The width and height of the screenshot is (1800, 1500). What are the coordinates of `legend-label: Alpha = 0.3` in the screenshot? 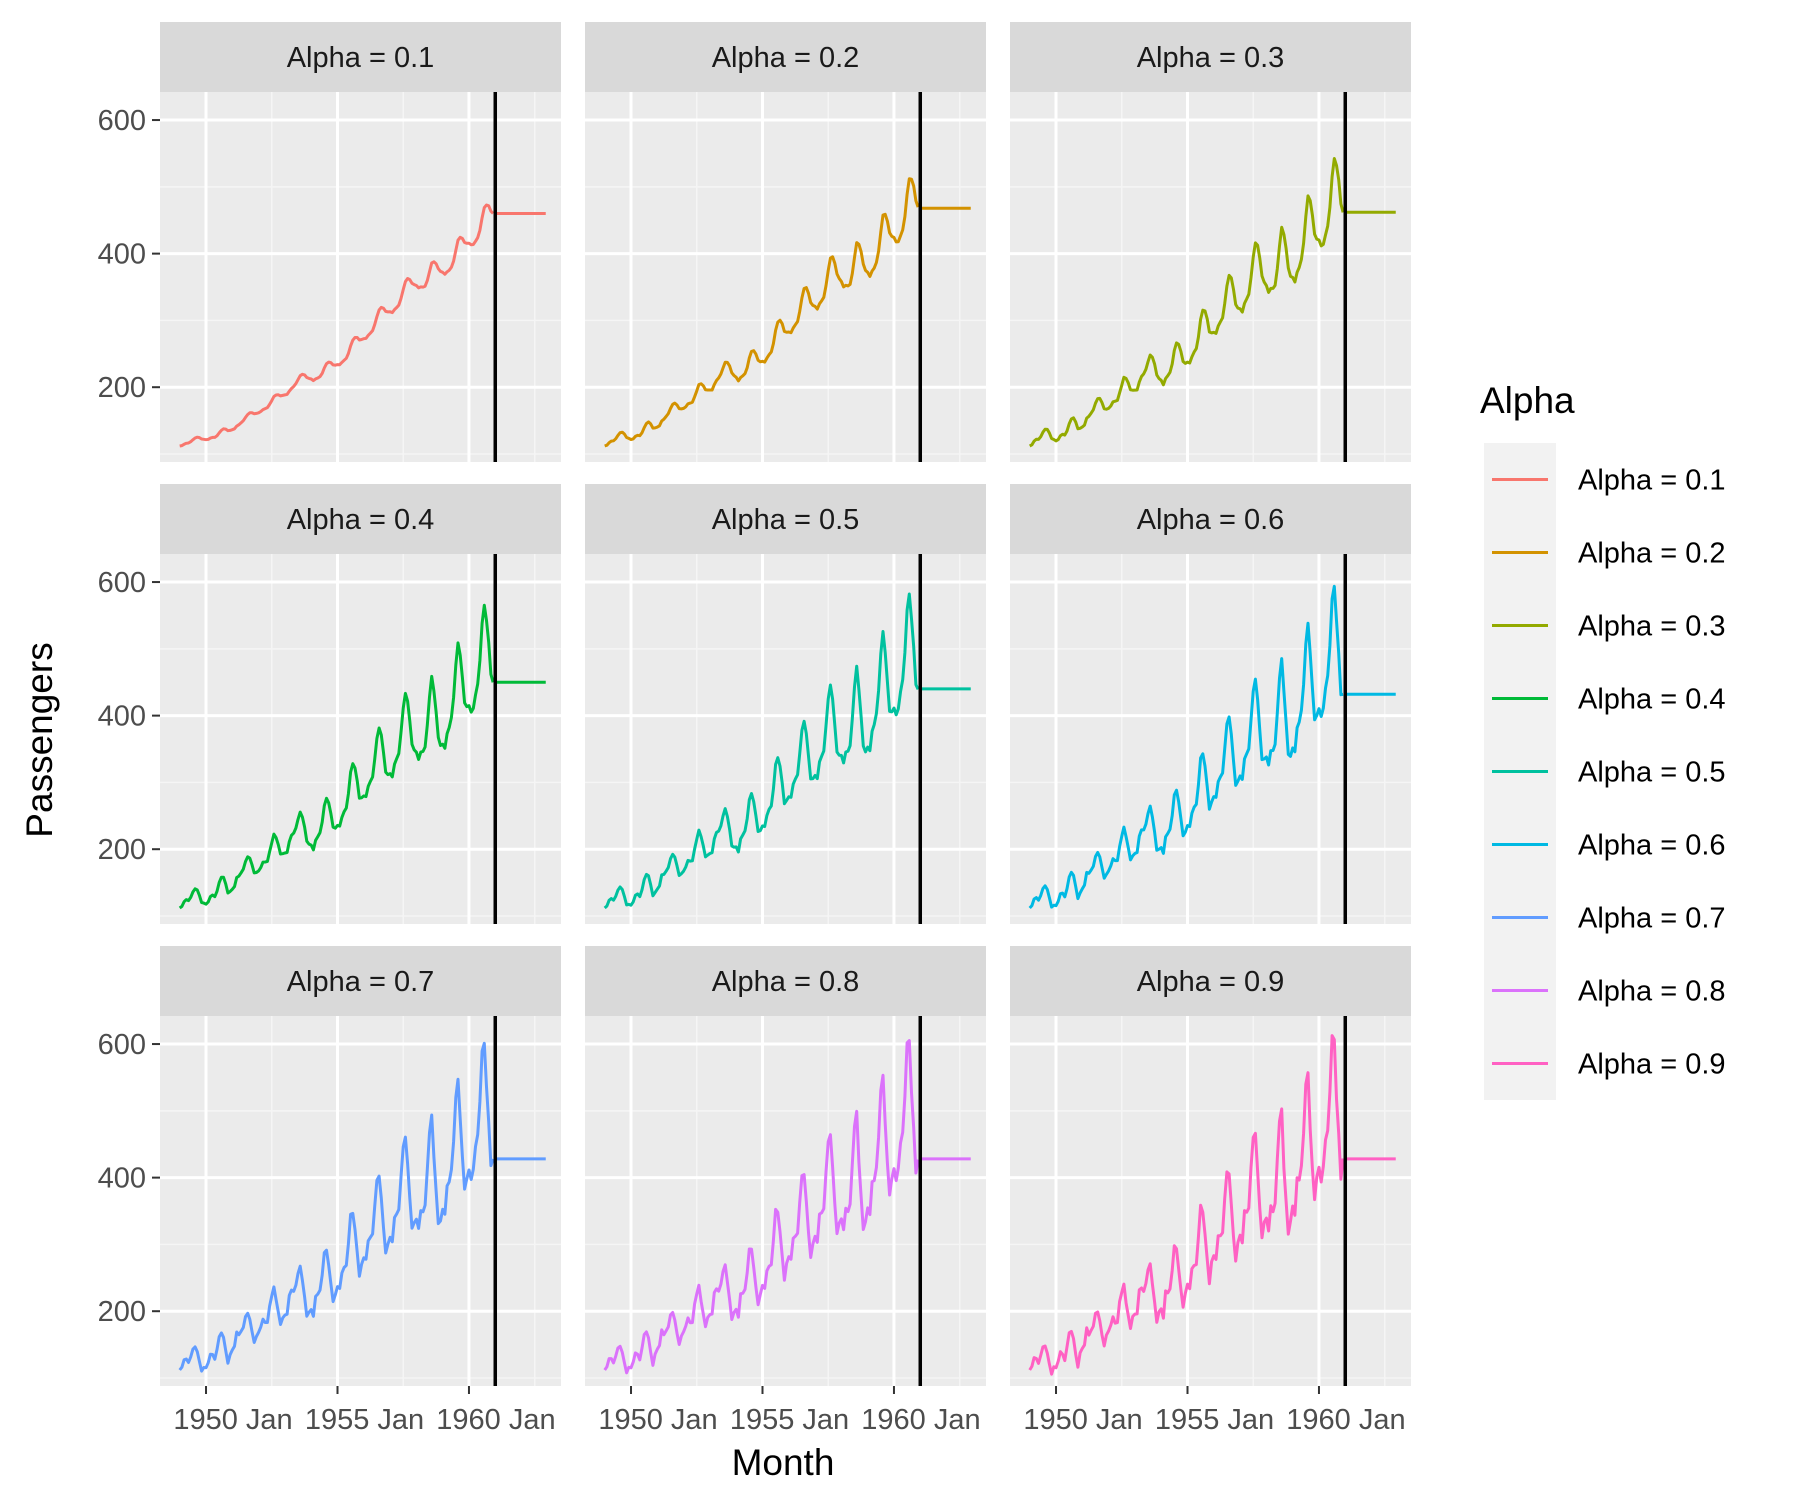 It's located at (1652, 627).